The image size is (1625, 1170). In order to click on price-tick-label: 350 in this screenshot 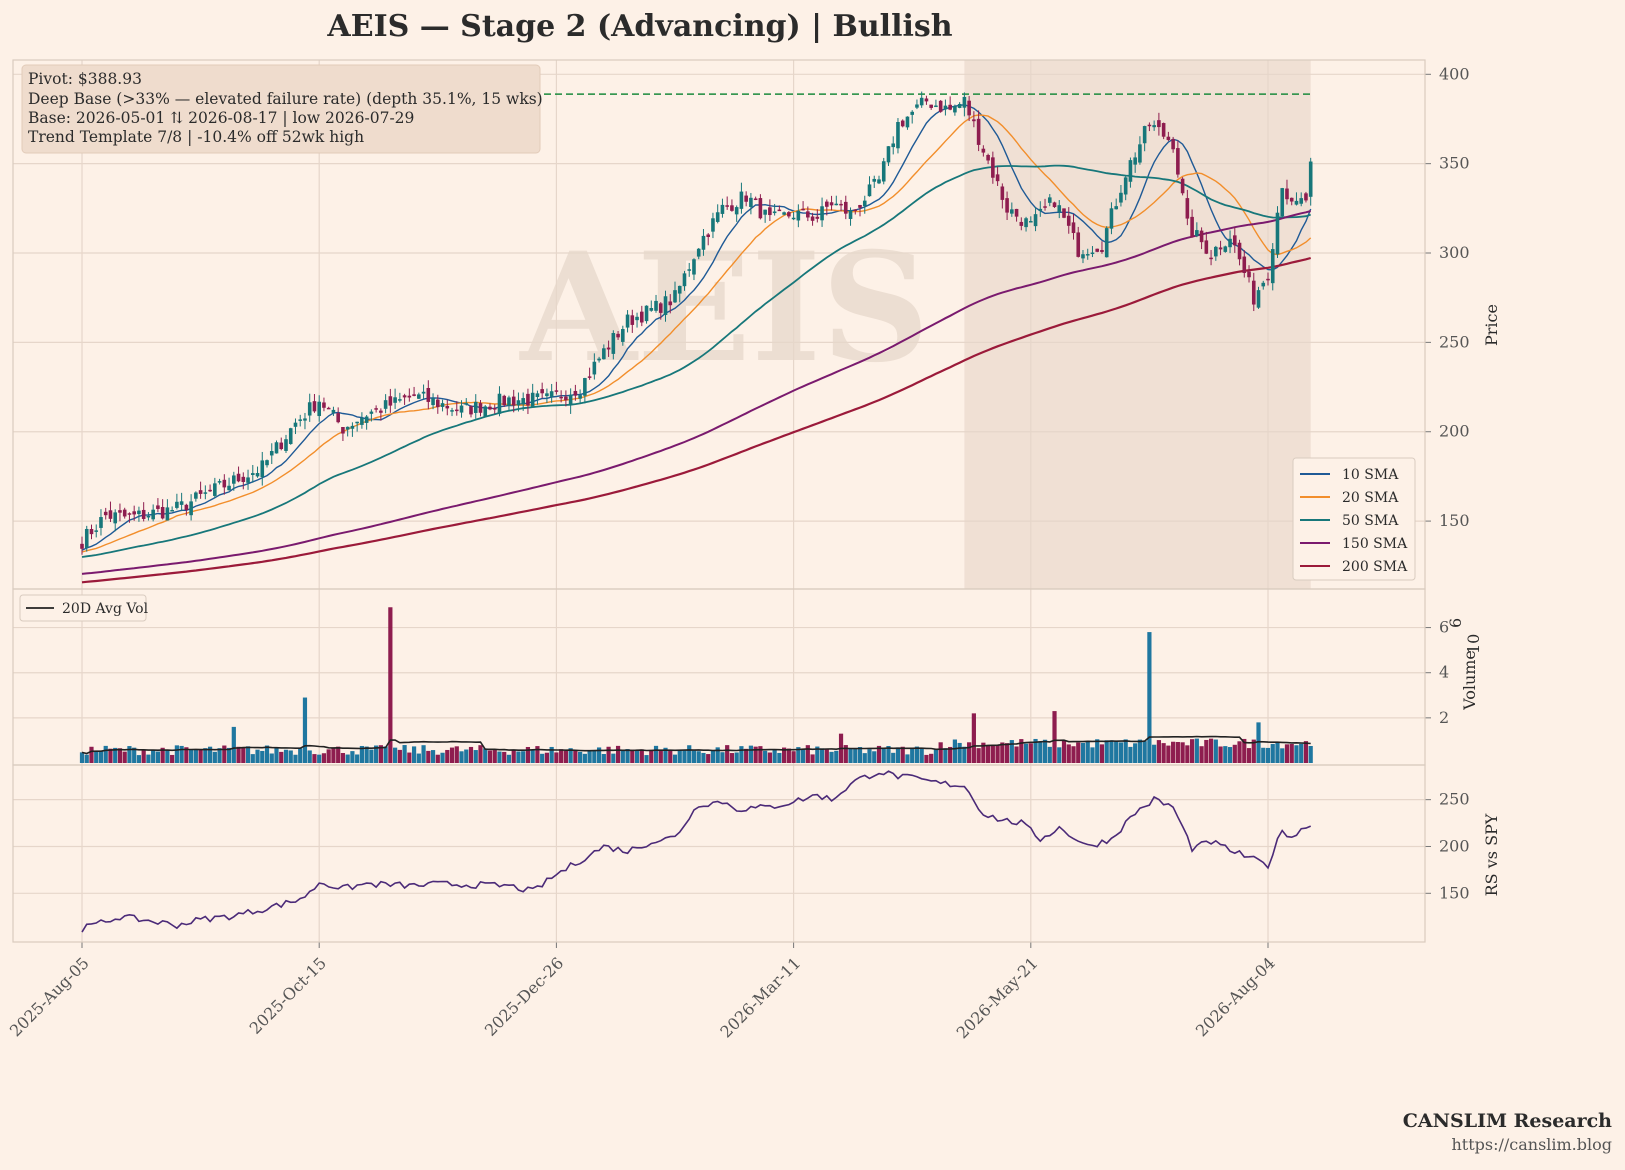, I will do `click(1454, 163)`.